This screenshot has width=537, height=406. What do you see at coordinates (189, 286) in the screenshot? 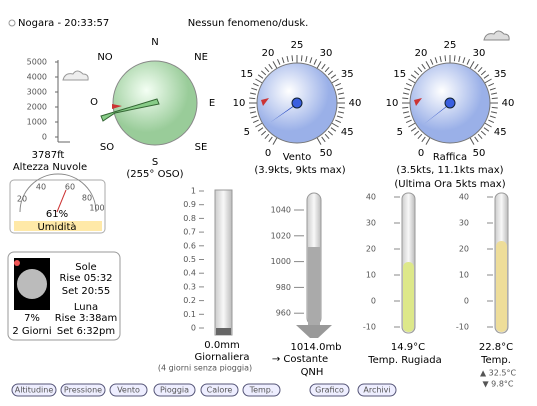
I see `tick-label: 0.3` at bounding box center [189, 286].